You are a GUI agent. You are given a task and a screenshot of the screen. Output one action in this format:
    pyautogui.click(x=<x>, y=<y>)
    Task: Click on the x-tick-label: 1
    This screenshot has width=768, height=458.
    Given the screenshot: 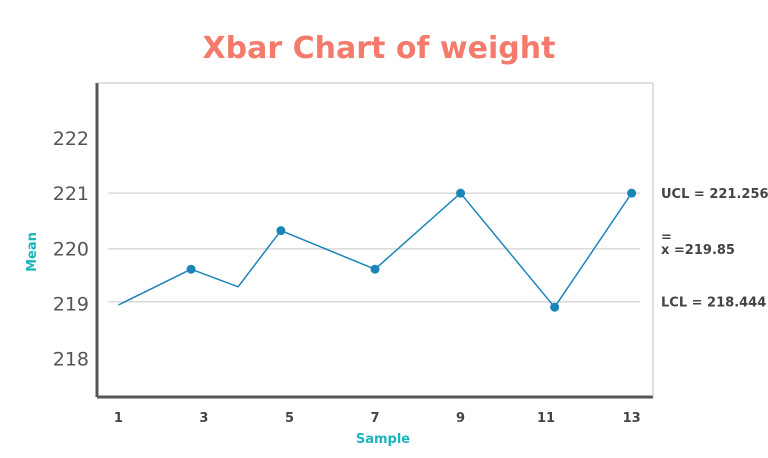 What is the action you would take?
    pyautogui.click(x=118, y=418)
    